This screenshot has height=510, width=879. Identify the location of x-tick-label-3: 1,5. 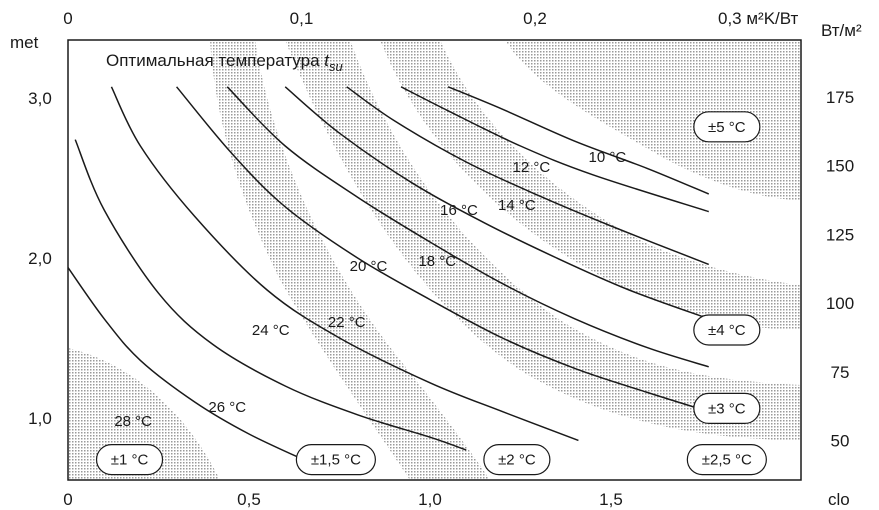
(611, 499).